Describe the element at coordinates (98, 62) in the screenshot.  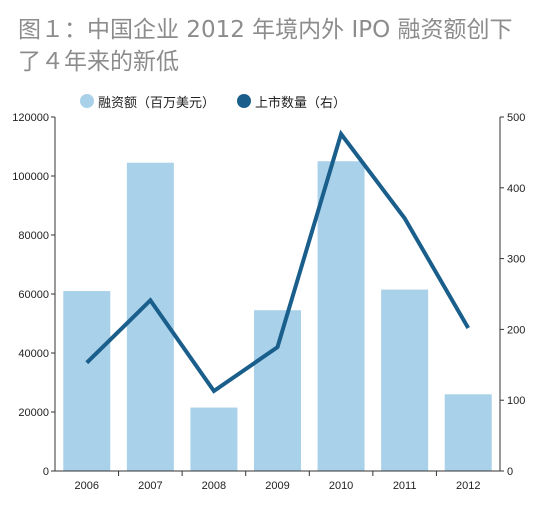
I see `title-line-2: 了４年来的新低` at that location.